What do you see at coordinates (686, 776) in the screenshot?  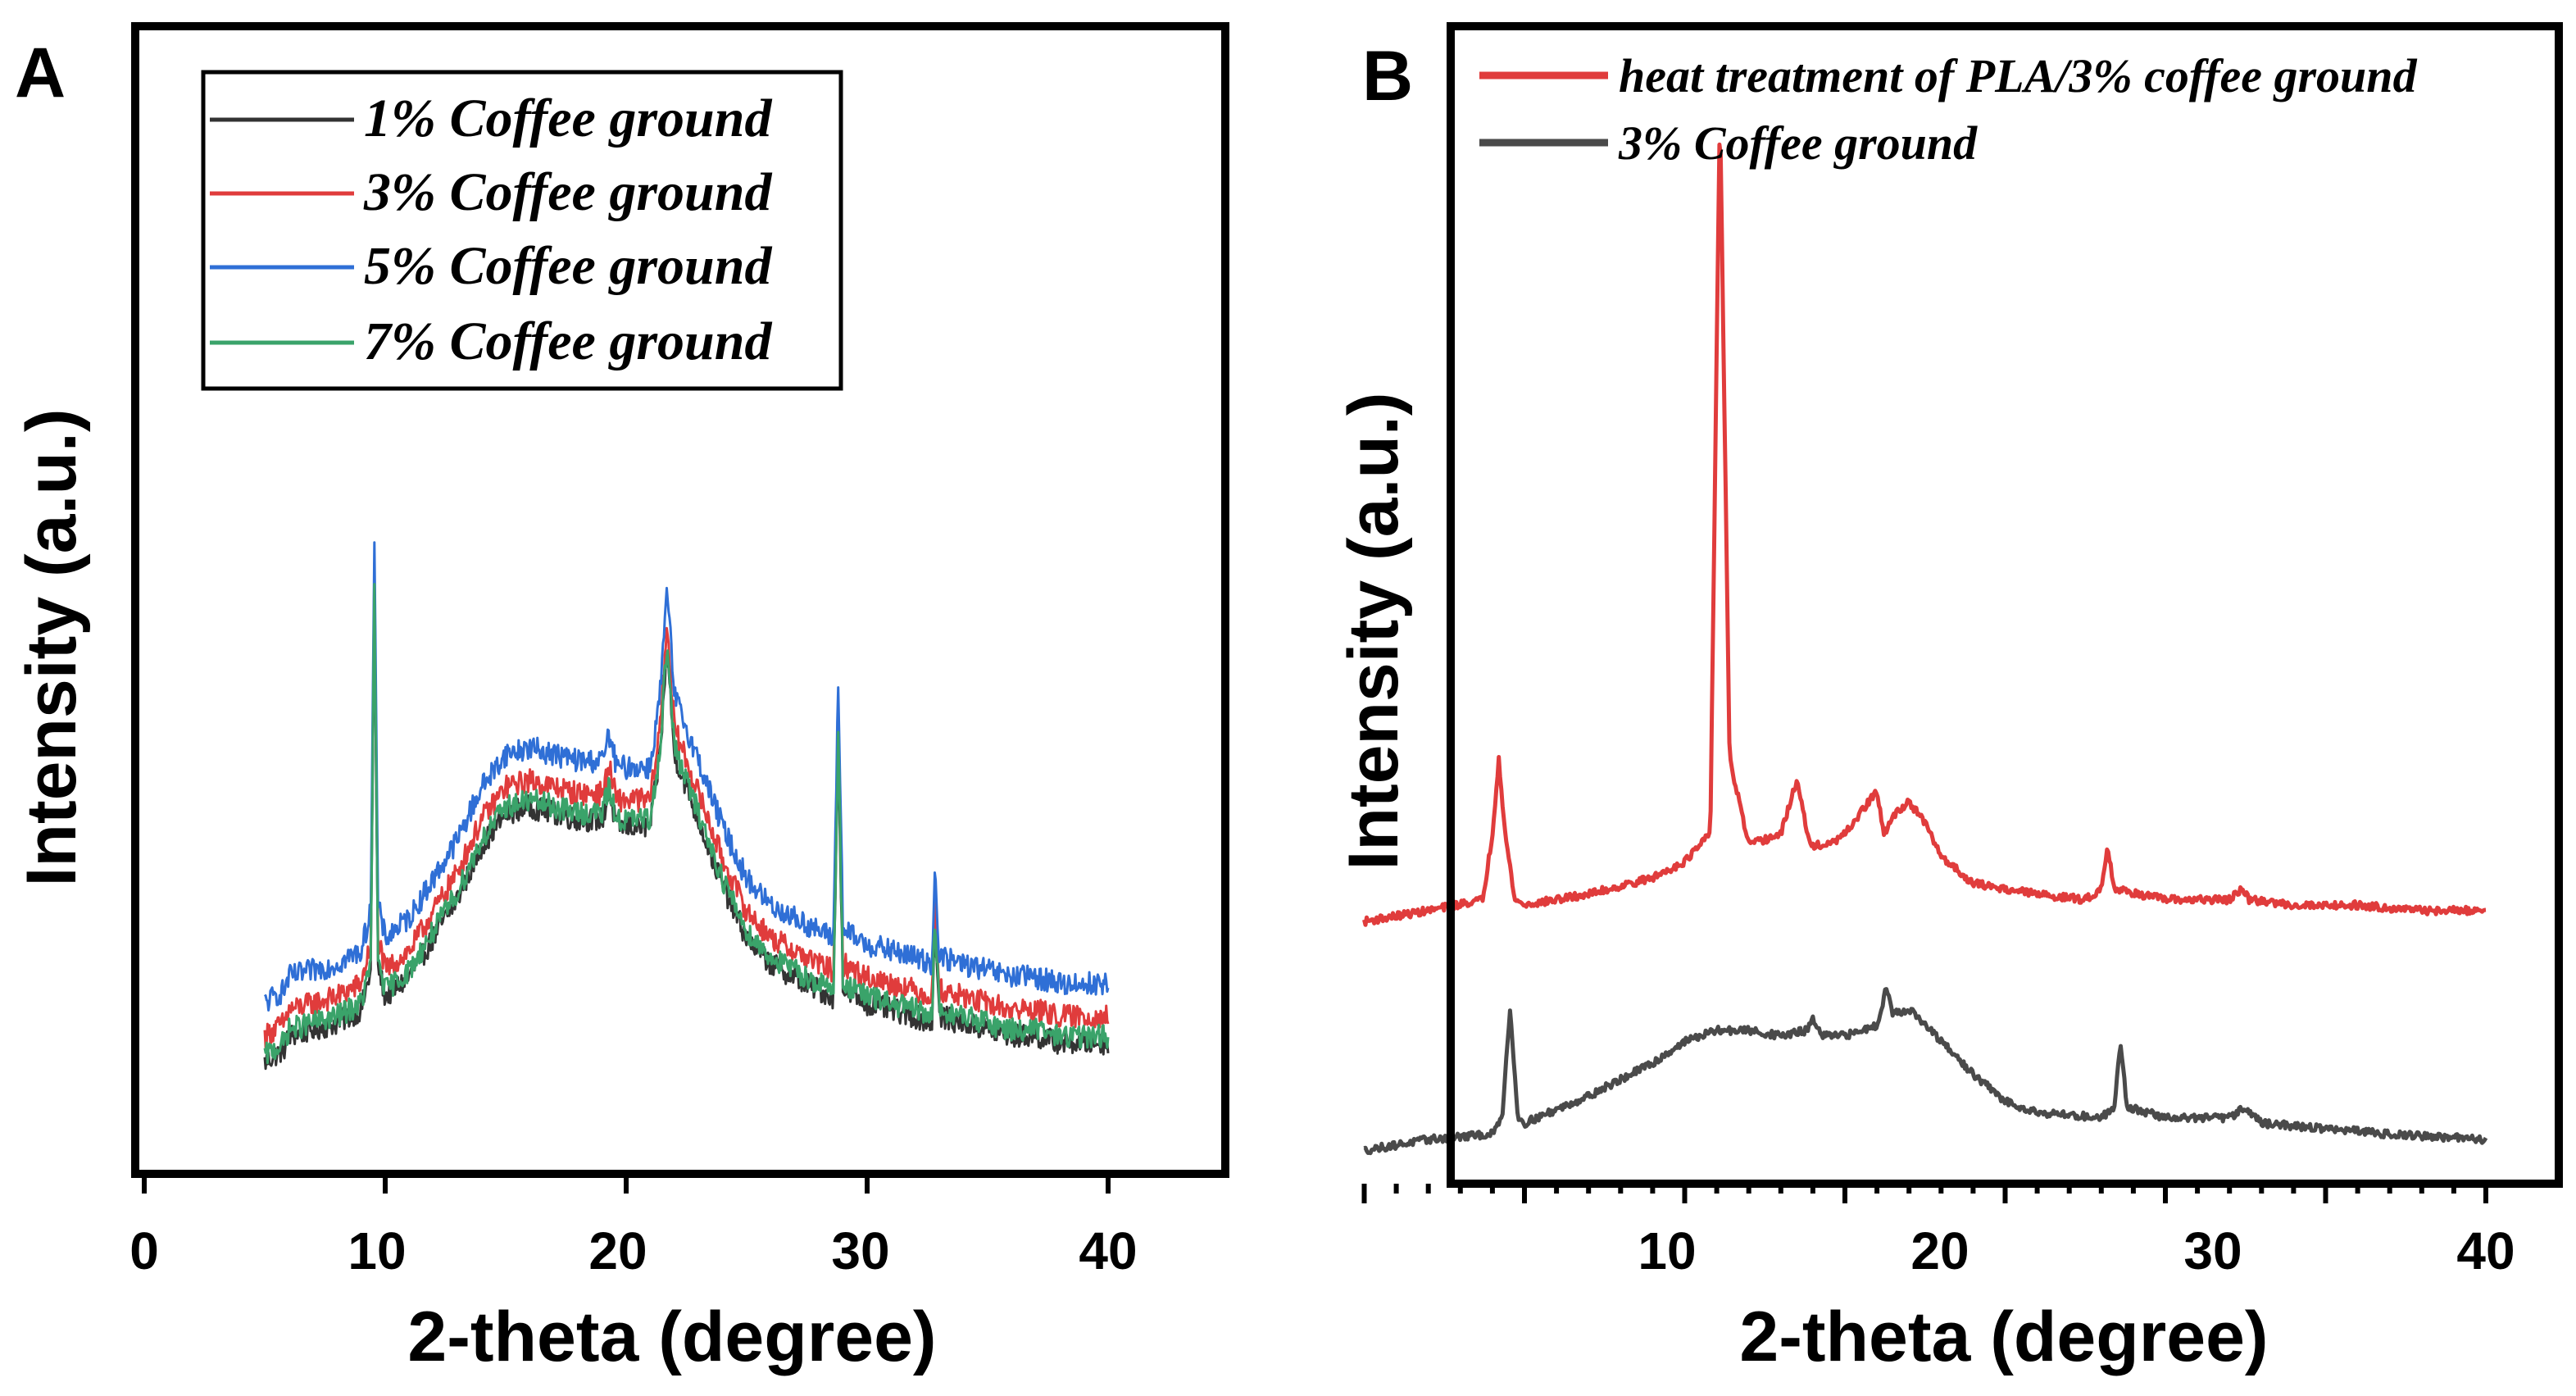 I see `series-line-5-coffee-ground` at bounding box center [686, 776].